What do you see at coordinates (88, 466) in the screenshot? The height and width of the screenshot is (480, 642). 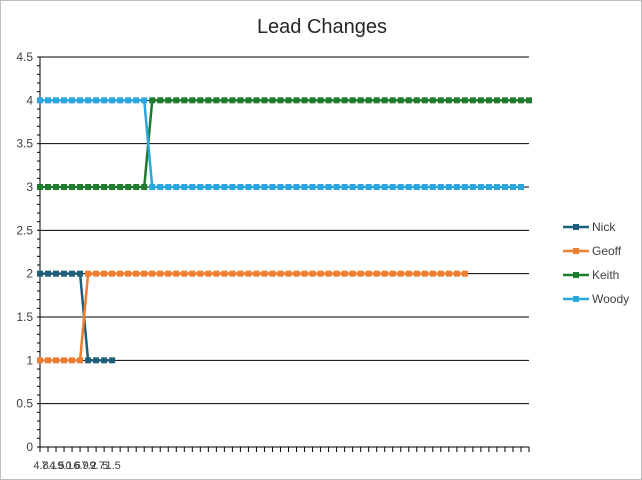 I see `x-tick-label: 7.2` at bounding box center [88, 466].